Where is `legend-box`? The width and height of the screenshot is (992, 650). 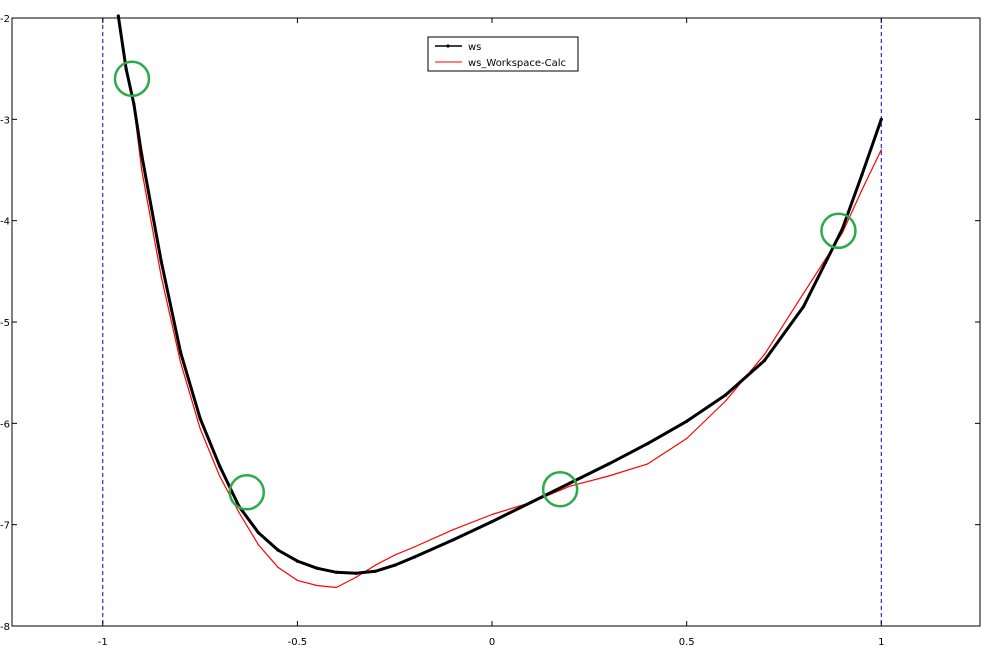
legend-box is located at coordinates (503, 54).